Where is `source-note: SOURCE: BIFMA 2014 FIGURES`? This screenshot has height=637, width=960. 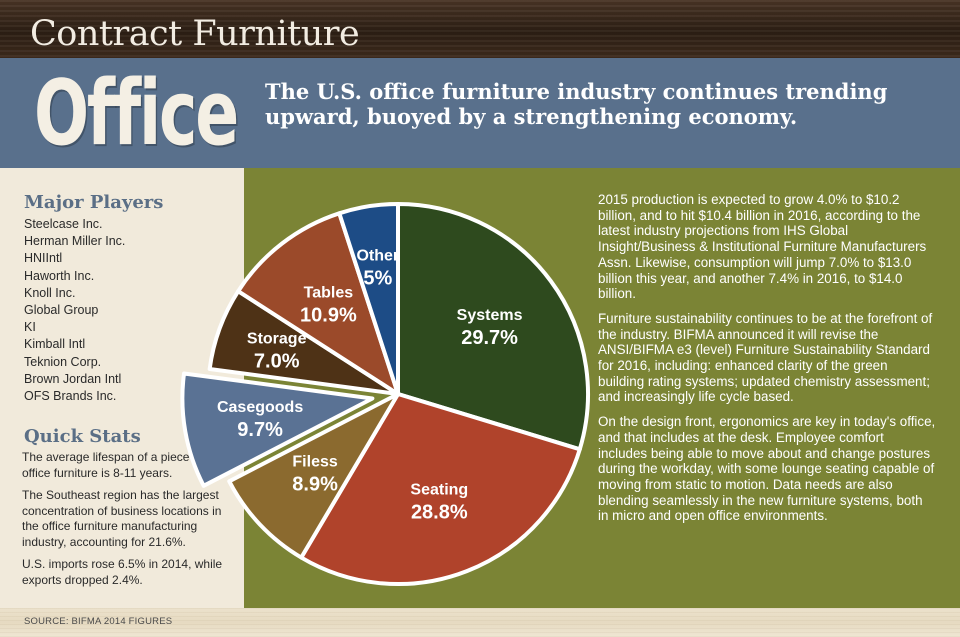 source-note: SOURCE: BIFMA 2014 FIGURES is located at coordinates (98, 621).